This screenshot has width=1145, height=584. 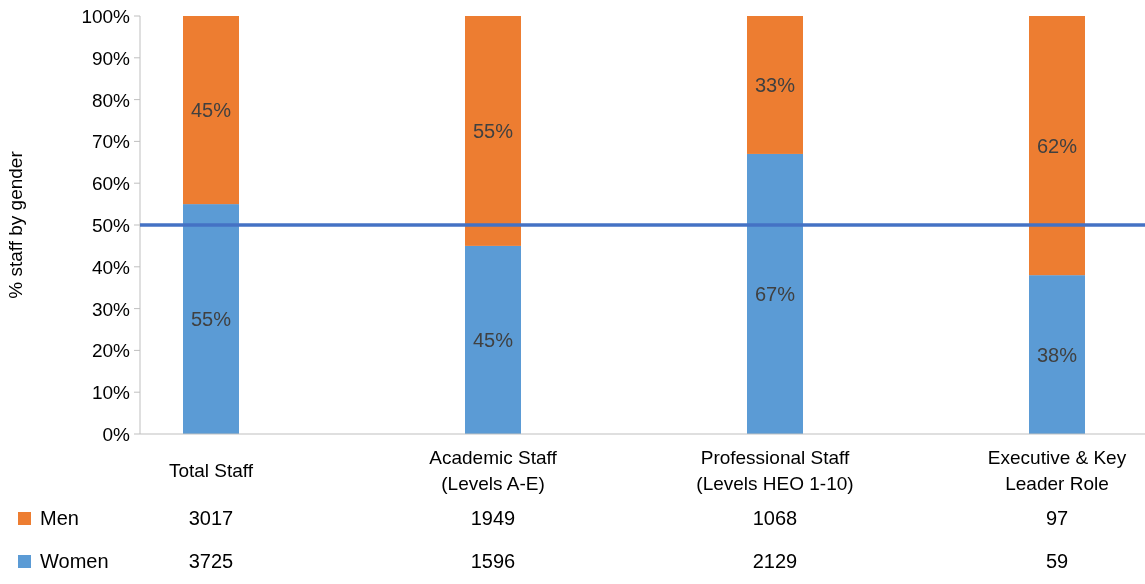 What do you see at coordinates (59, 518) in the screenshot?
I see `legend-label: Men` at bounding box center [59, 518].